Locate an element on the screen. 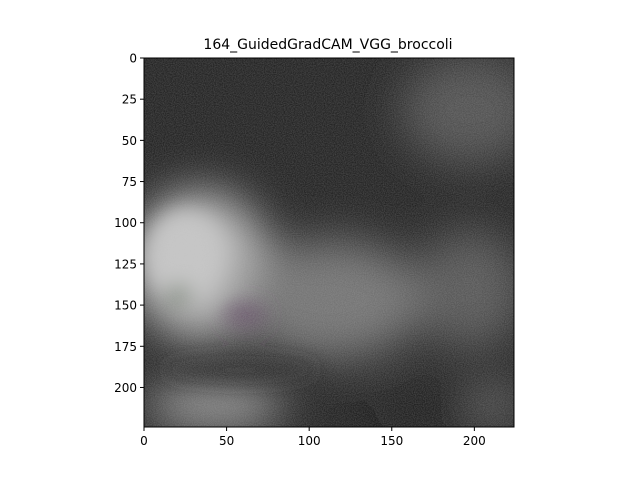 This screenshot has height=480, width=640. x-axis: 0 50 100 150 200 is located at coordinates (313, 437).